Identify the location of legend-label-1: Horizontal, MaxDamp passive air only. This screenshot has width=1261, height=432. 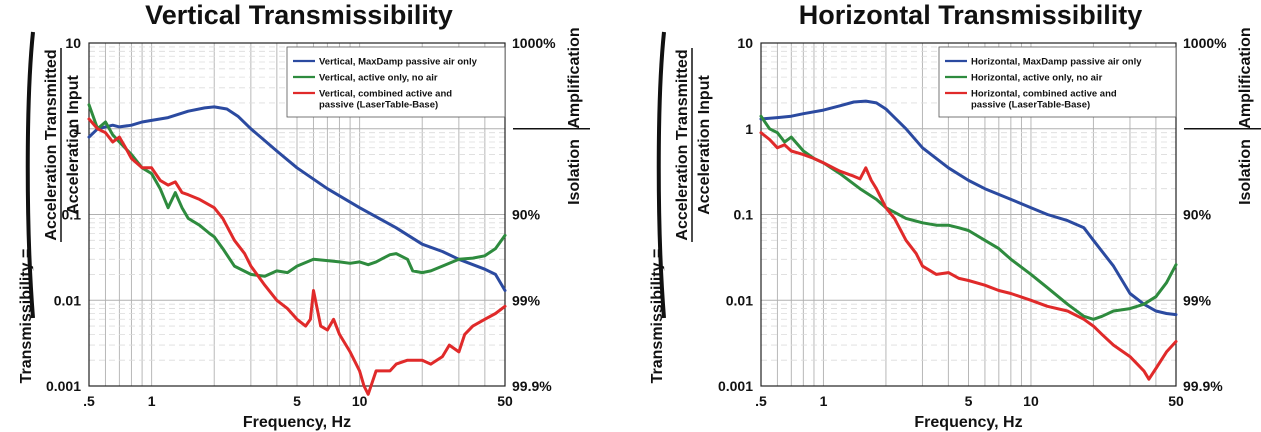
(1056, 62).